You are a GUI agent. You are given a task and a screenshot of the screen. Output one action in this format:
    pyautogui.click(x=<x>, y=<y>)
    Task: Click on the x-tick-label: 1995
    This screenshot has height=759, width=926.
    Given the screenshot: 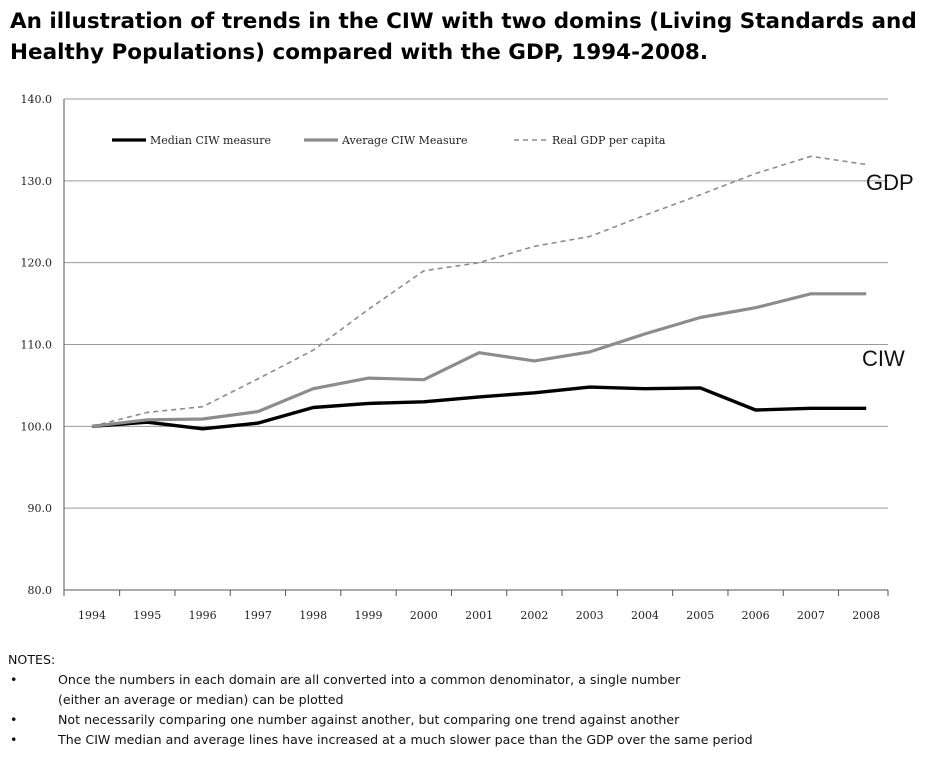 What is the action you would take?
    pyautogui.click(x=147, y=615)
    